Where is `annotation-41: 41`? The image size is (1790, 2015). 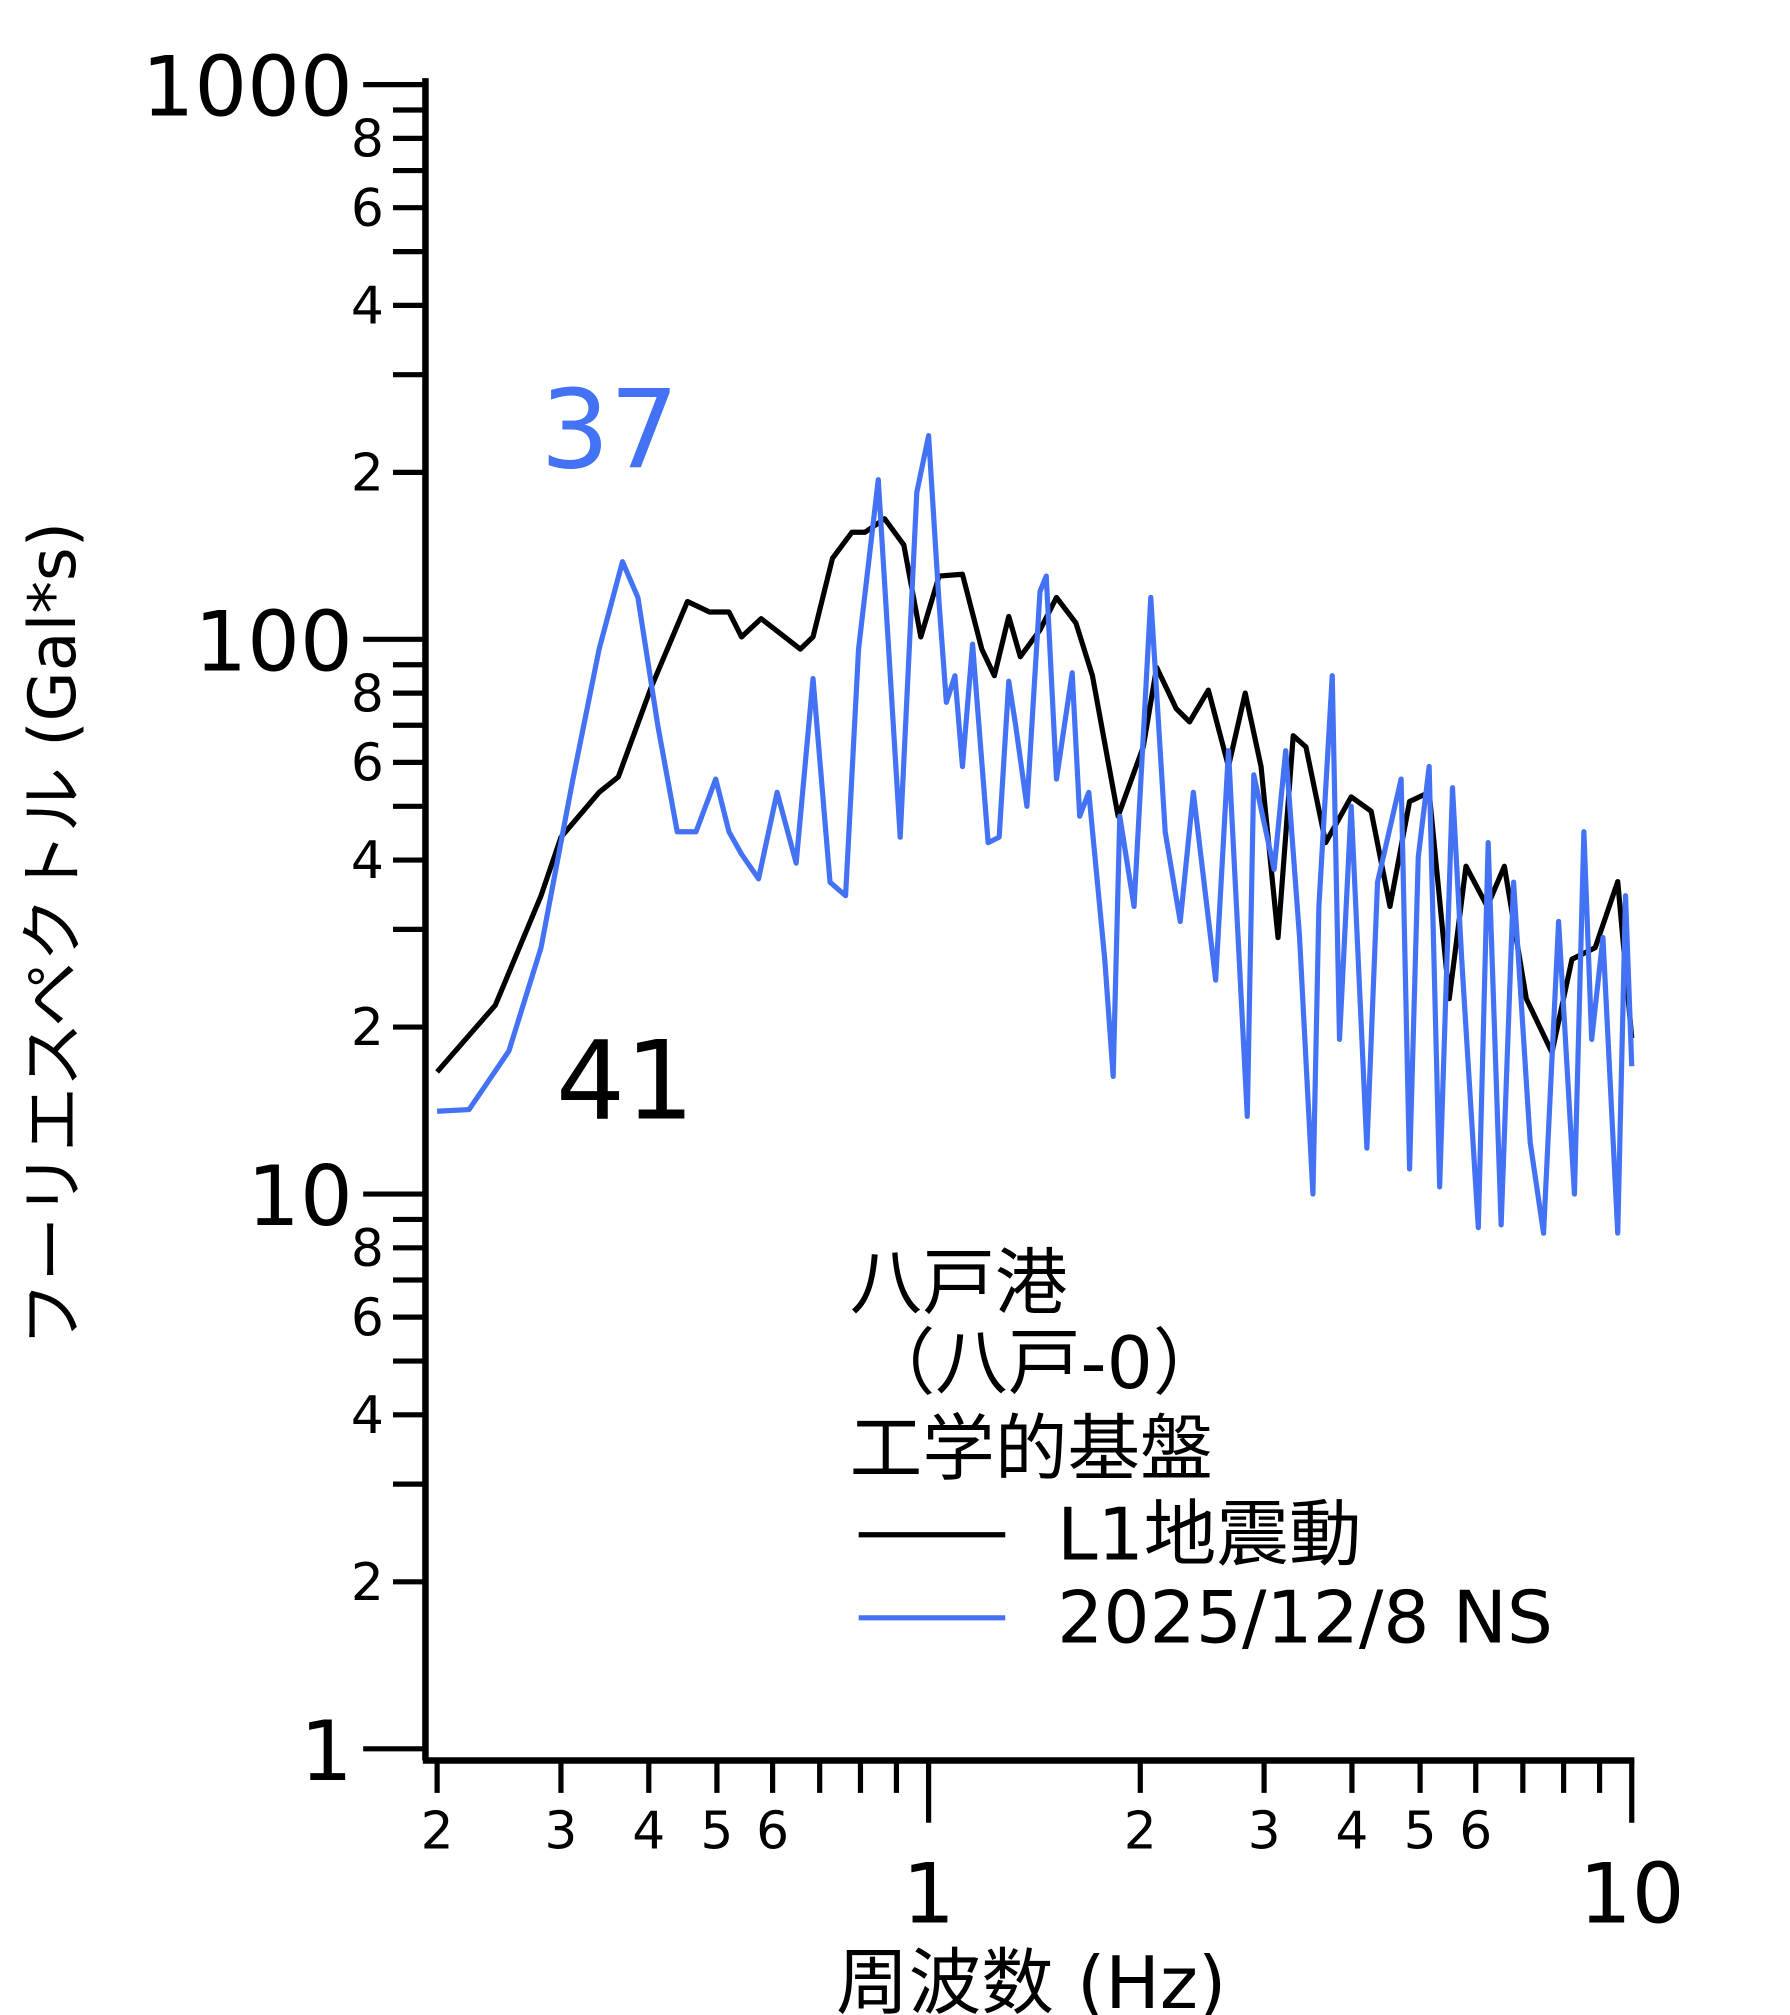
annotation-41: 41 is located at coordinates (625, 1080).